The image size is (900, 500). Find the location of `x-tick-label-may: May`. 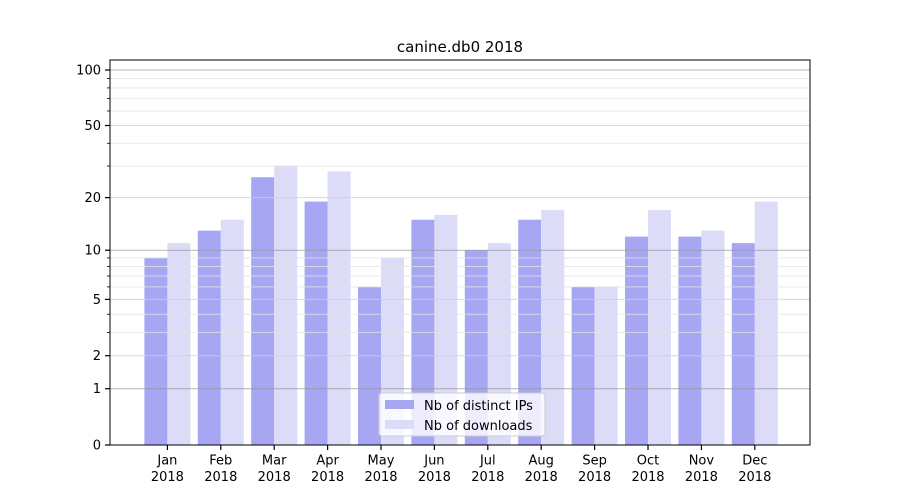

x-tick-label-may: May is located at coordinates (381, 461).